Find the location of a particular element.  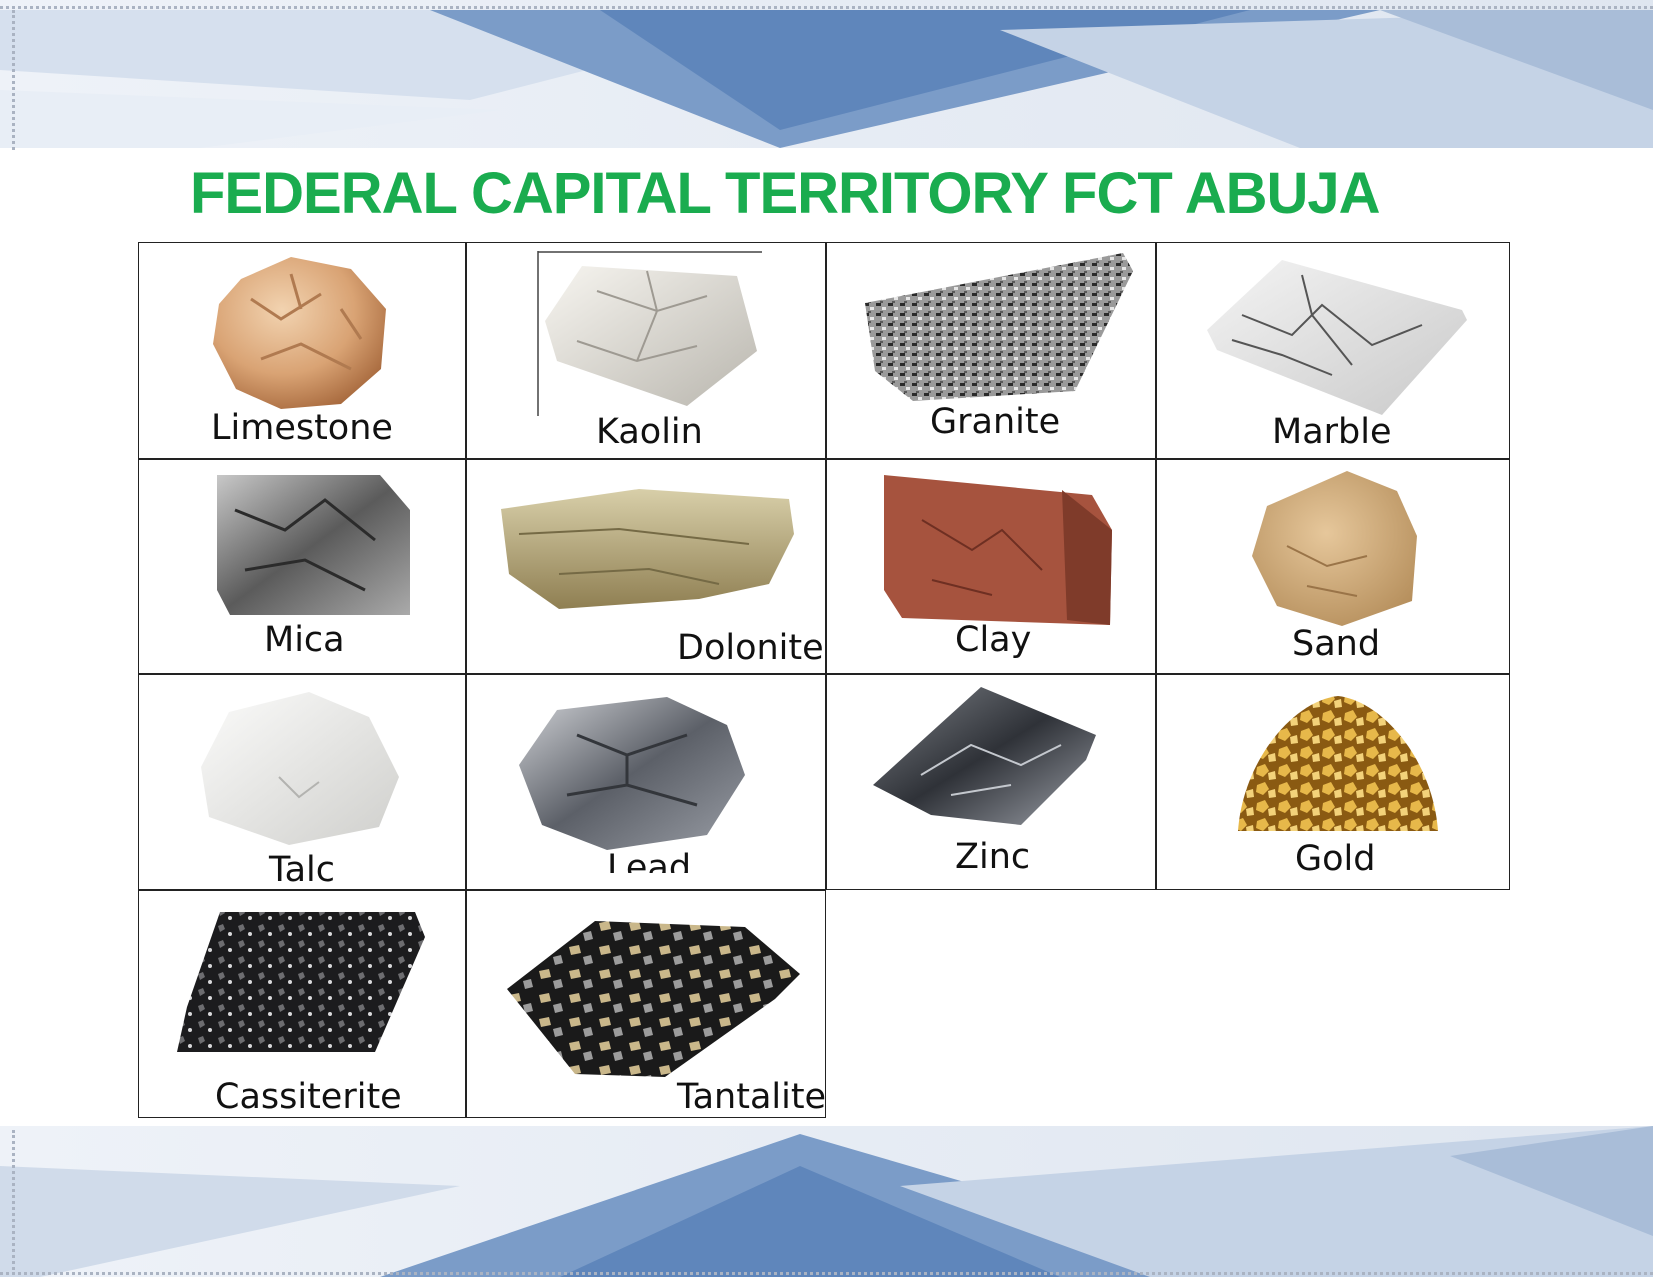

mineral-cell-limestone: Limestone is located at coordinates (302, 350).